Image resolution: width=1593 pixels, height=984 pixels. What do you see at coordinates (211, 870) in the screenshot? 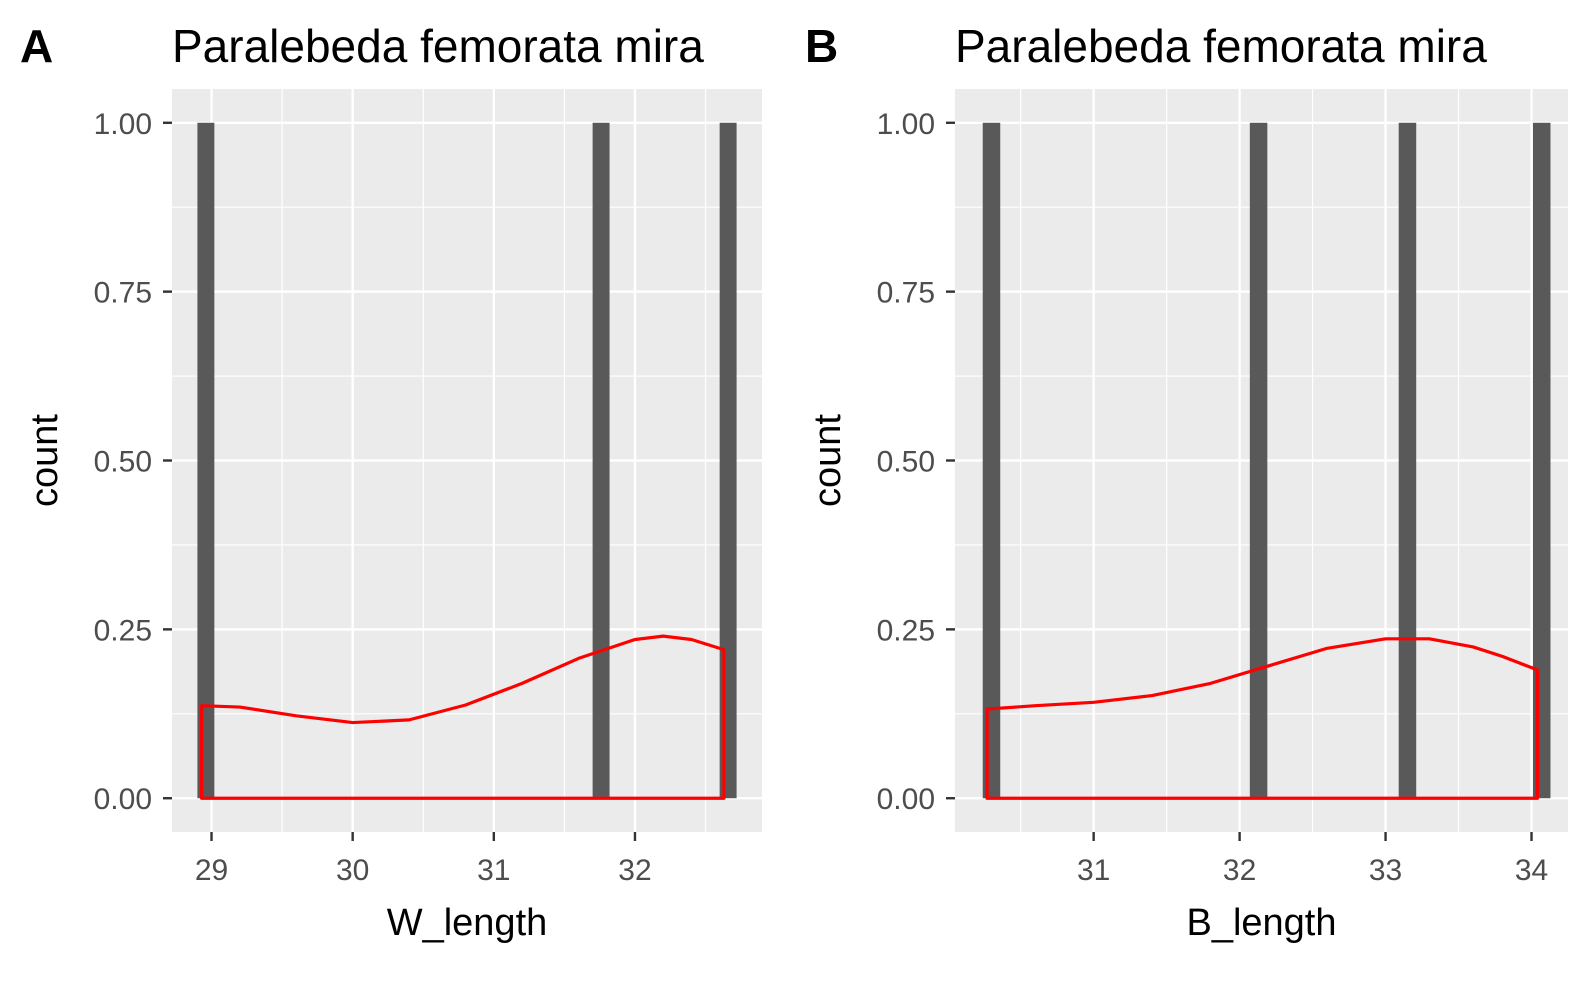
I see `x-tick-label: 29` at bounding box center [211, 870].